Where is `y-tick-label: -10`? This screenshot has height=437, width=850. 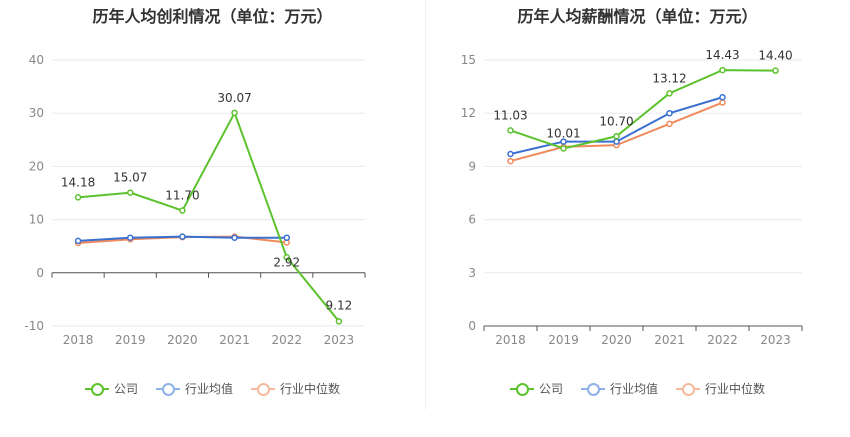 y-tick-label: -10 is located at coordinates (34, 326).